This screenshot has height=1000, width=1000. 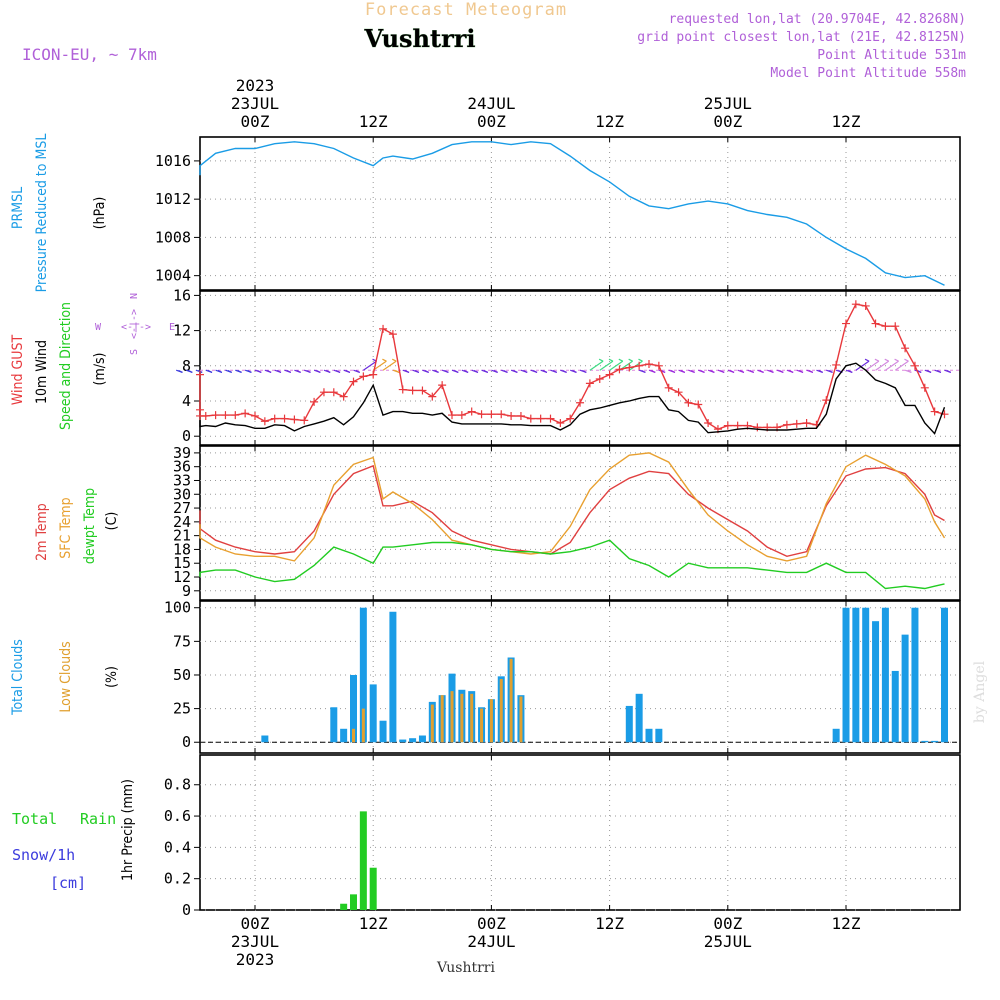 I want to click on series-sfc-temp, so click(x=572, y=507).